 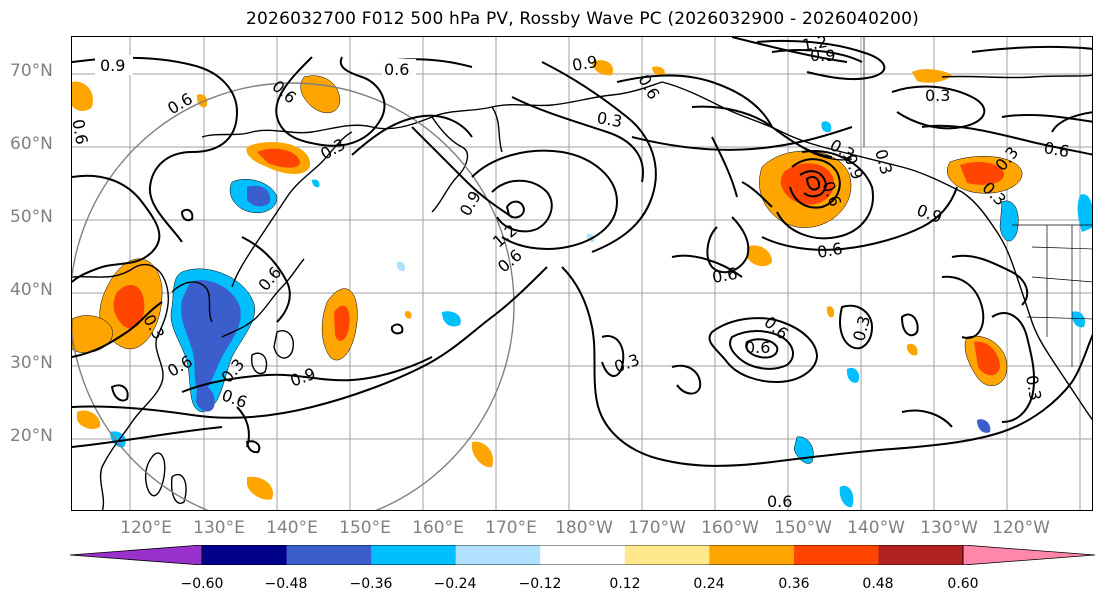 I want to click on lon-label-140w: 140°W, so click(x=876, y=528).